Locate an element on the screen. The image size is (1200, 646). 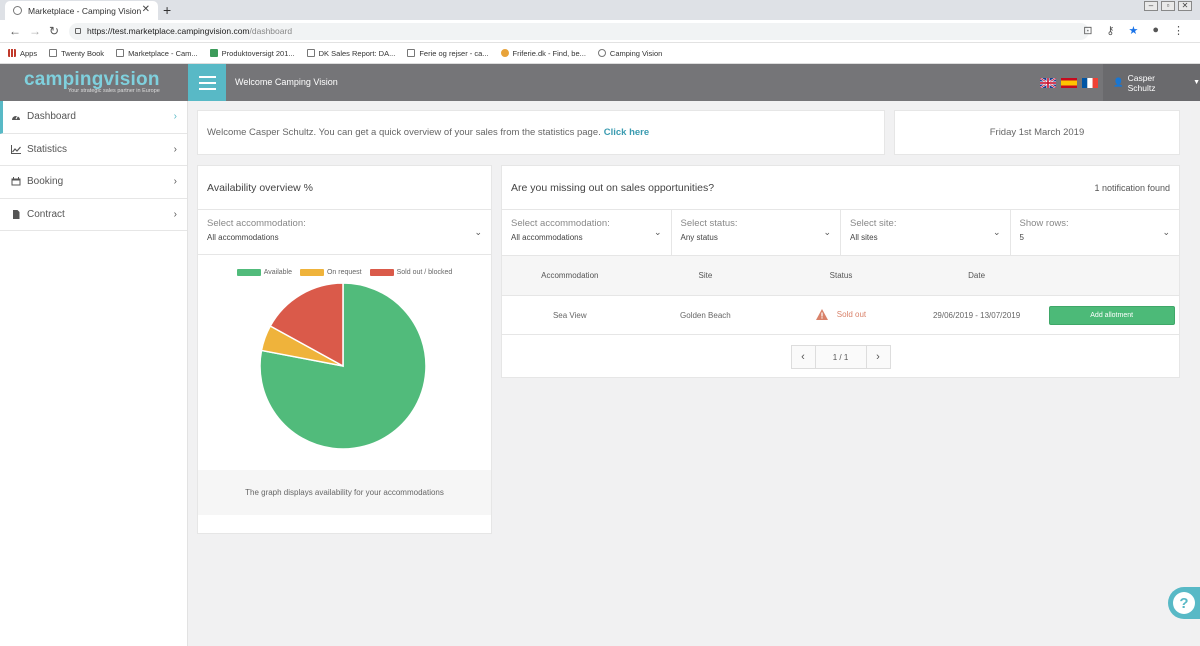
pagination: ‹ 1 / 1 › is located at coordinates (840, 357).